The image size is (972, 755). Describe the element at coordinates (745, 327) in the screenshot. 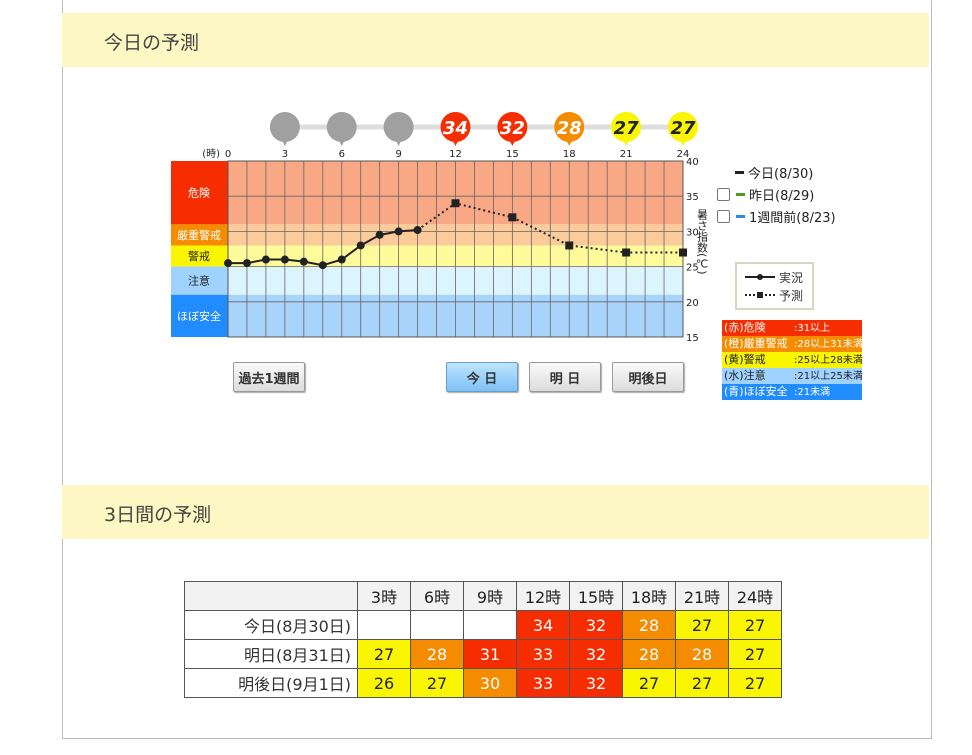

I see `level-key-danger-name: (赤)危険` at that location.